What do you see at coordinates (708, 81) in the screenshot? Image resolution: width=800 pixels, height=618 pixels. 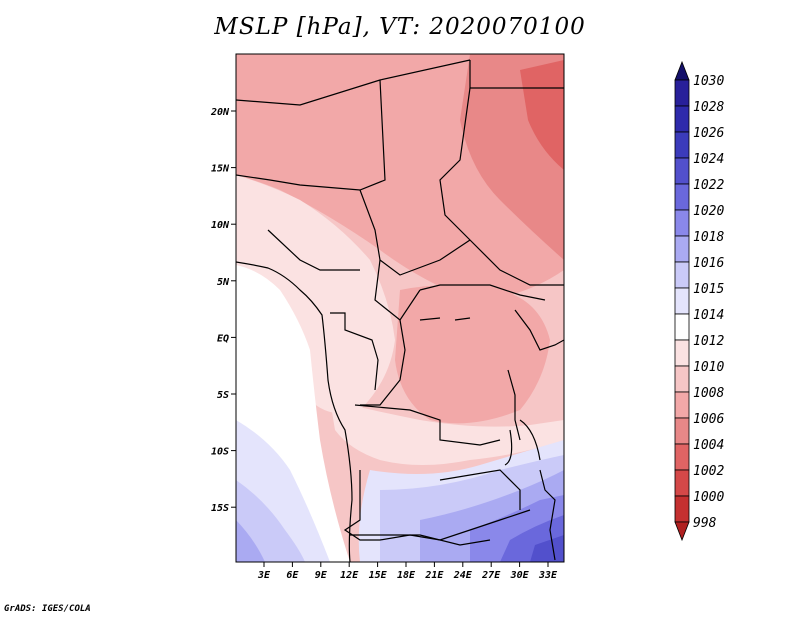 I see `colorbar-label: 1030` at bounding box center [708, 81].